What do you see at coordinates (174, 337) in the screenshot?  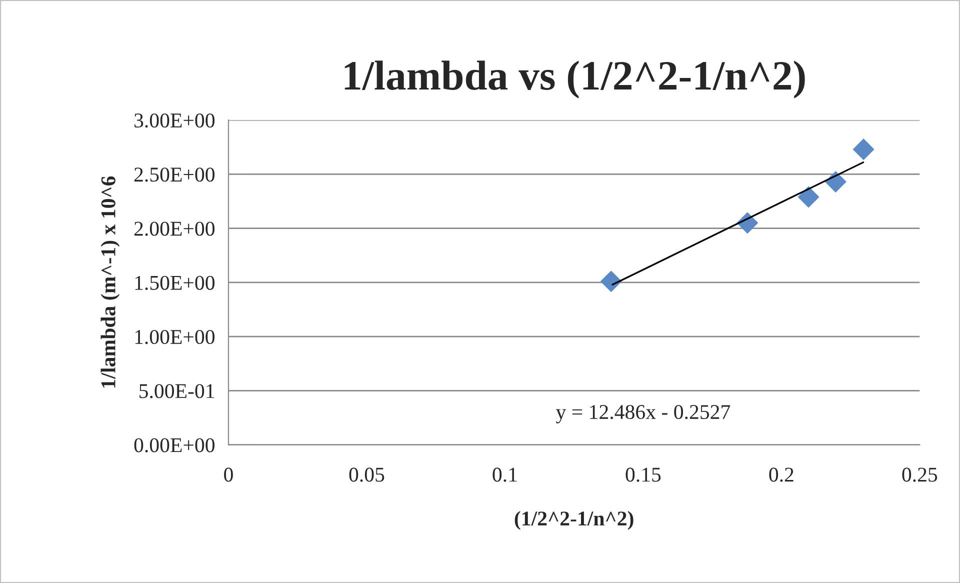 I see `y-tick-label: 1.00E+00` at bounding box center [174, 337].